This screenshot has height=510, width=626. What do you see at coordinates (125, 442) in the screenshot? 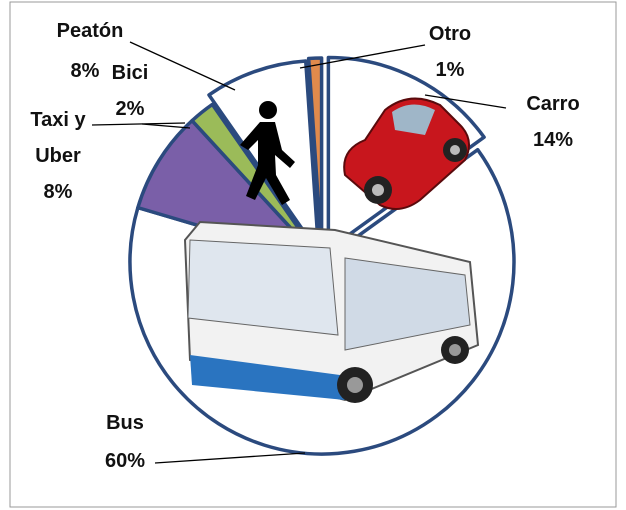
I see `label: Bus 60%` at bounding box center [125, 442].